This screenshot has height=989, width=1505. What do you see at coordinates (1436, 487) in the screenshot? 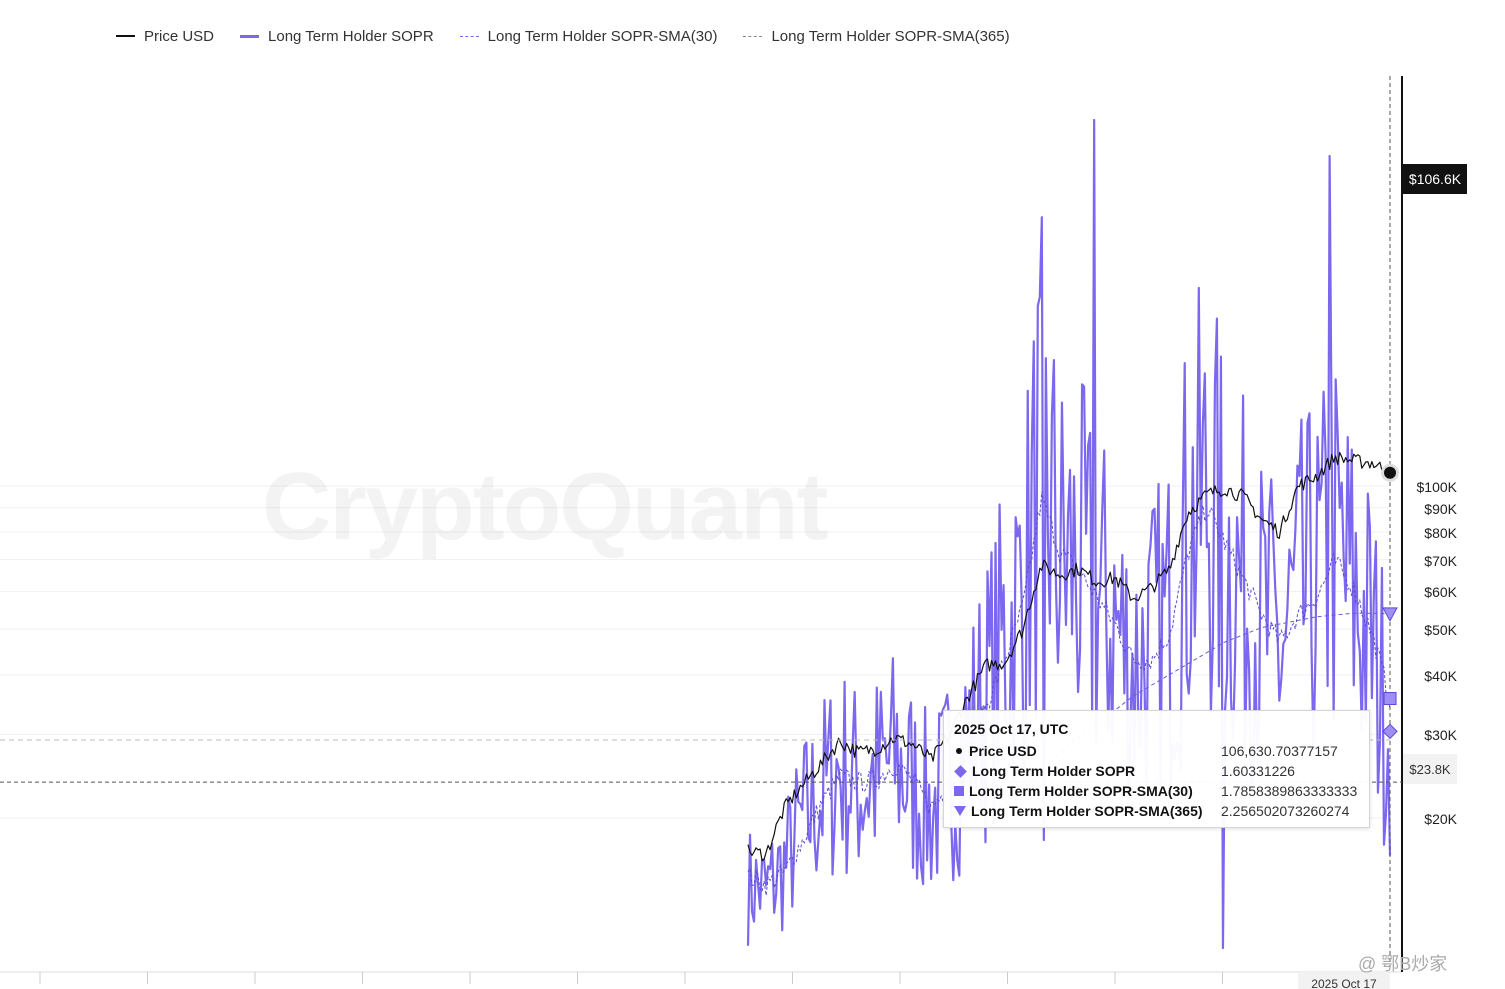
I see `price-tick-label: $100K` at bounding box center [1436, 487].